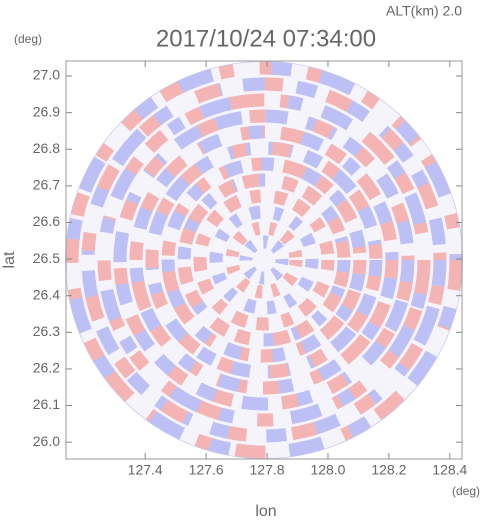 The image size is (491, 521). Describe the element at coordinates (46, 221) in the screenshot. I see `y-tick-label: 26.6` at that location.